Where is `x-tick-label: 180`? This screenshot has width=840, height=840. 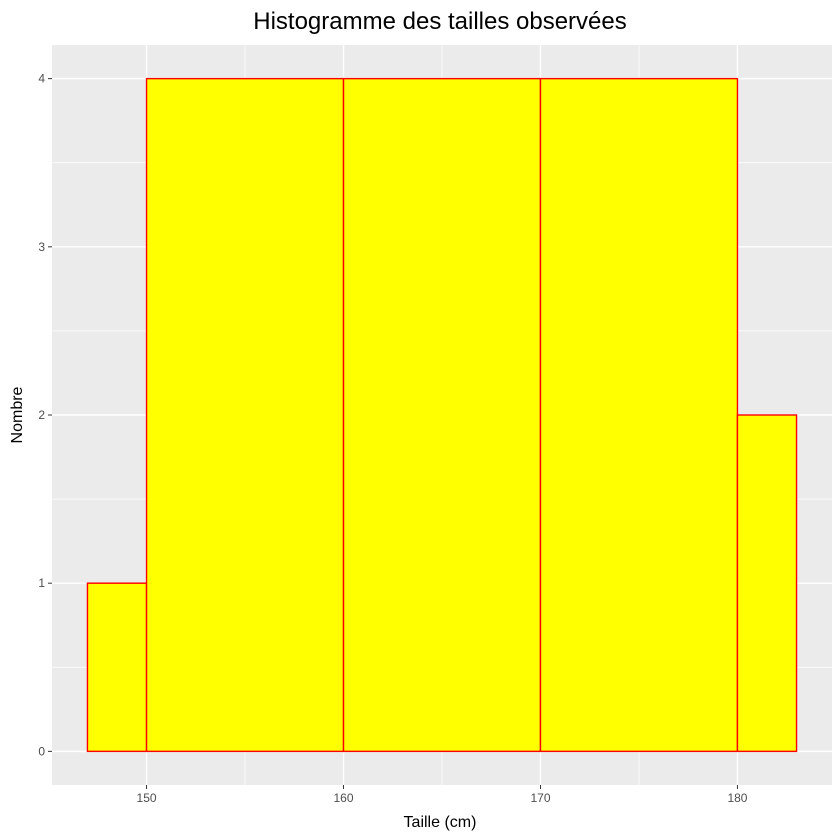
x-tick-label: 180 is located at coordinates (737, 798).